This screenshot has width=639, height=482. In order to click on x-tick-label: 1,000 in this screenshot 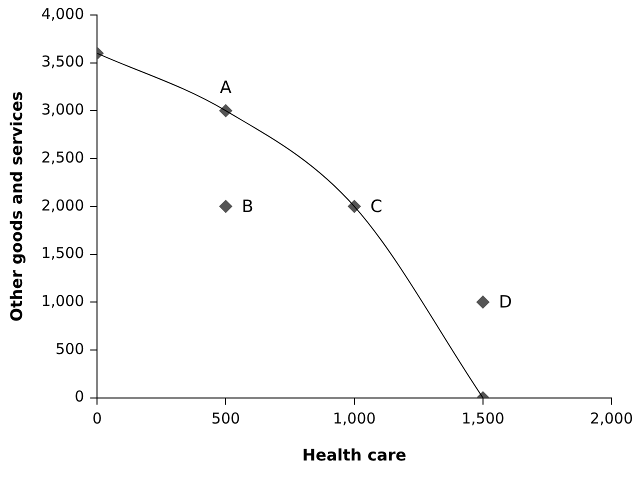, I will do `click(354, 419)`.